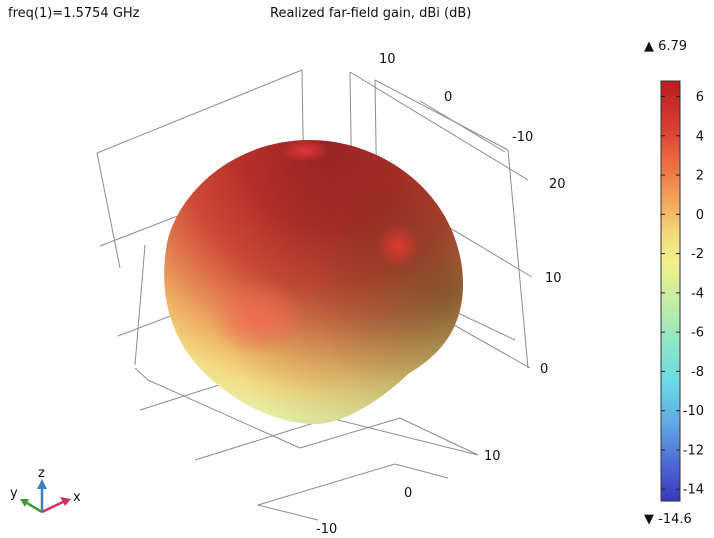 Image resolution: width=714 pixels, height=538 pixels. Describe the element at coordinates (522, 137) in the screenshot. I see `y-tick-label: -10` at that location.